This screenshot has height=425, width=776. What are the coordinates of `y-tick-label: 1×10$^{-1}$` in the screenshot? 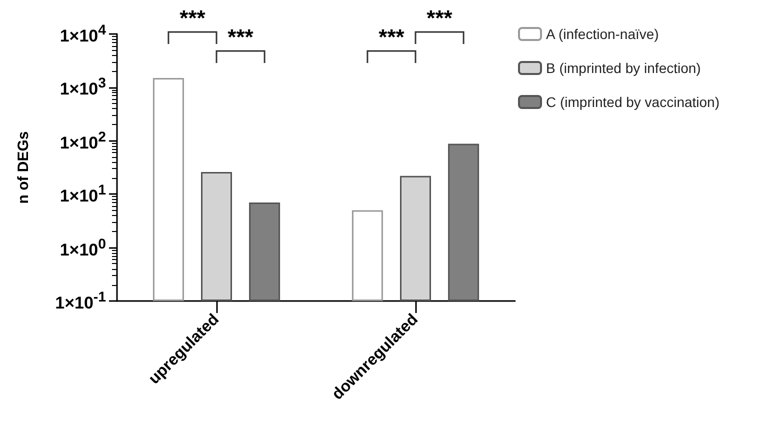 It's located at (80, 301).